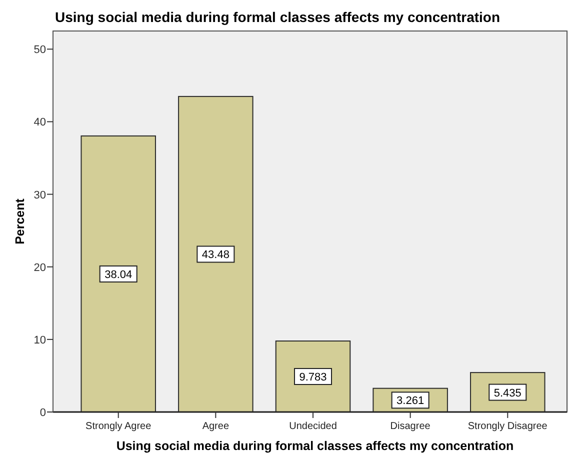  I want to click on data-label: 9.783, so click(313, 378).